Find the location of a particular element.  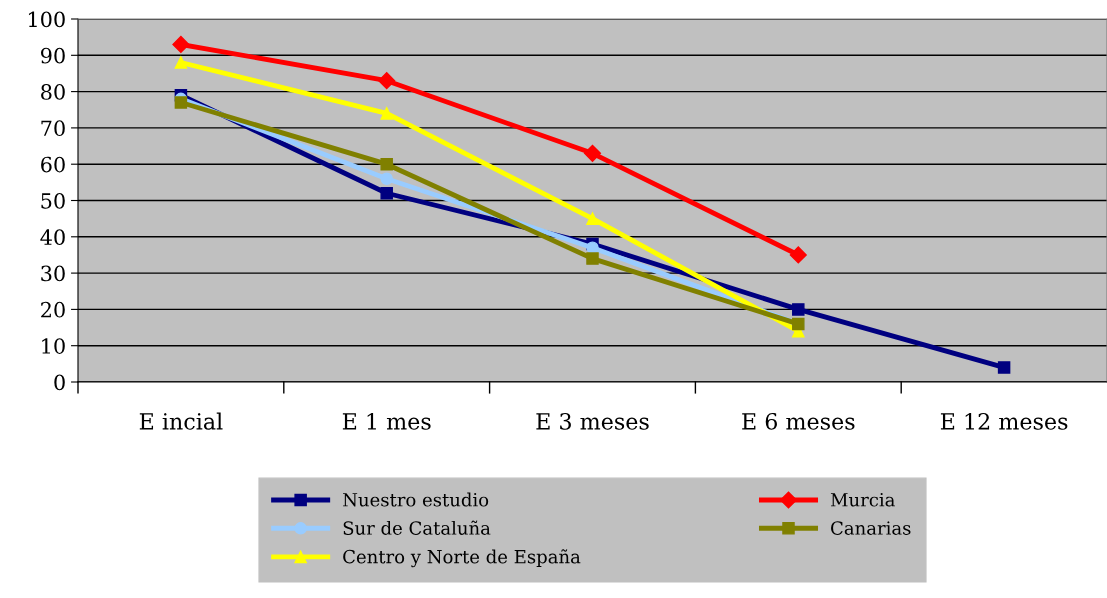

y-tick-label: 20 is located at coordinates (53, 309).